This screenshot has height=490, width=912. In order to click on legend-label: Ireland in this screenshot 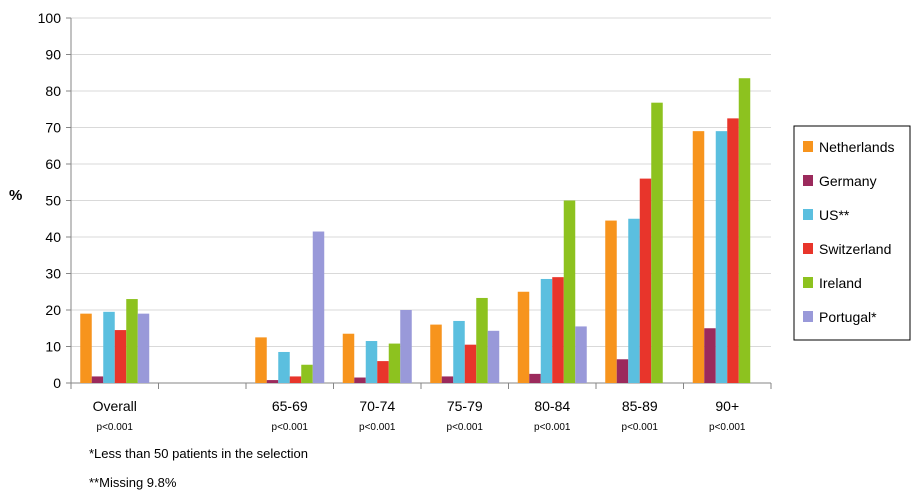, I will do `click(840, 283)`.